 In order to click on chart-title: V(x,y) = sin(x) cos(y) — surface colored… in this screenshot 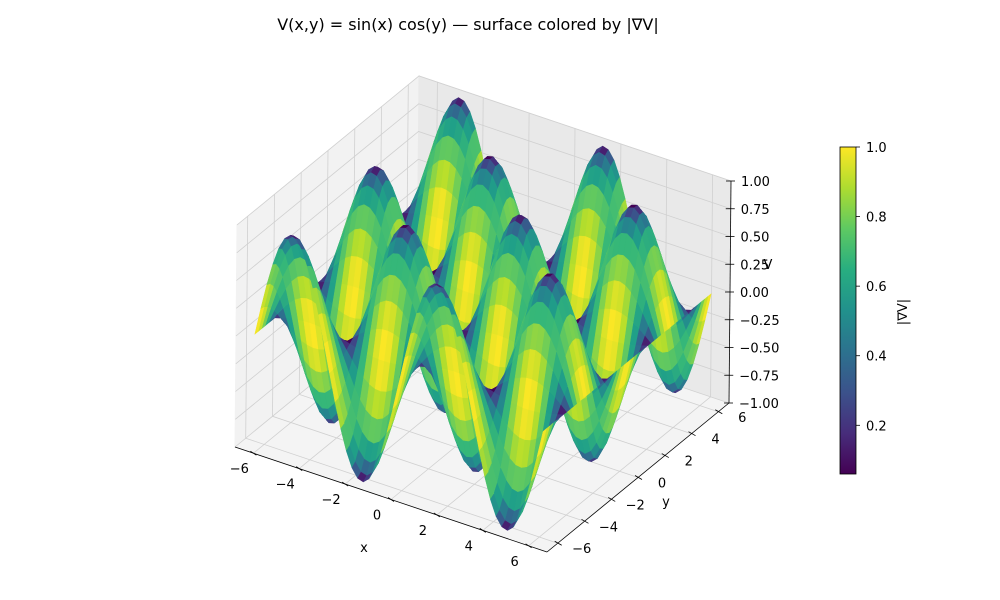, I will do `click(468, 24)`.